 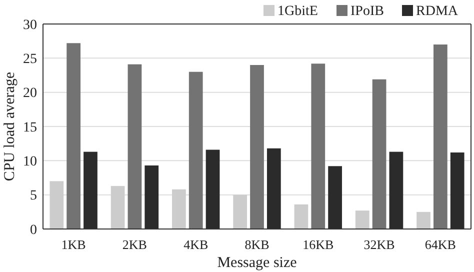 I want to click on y-tick-label: 0, so click(x=33, y=230).